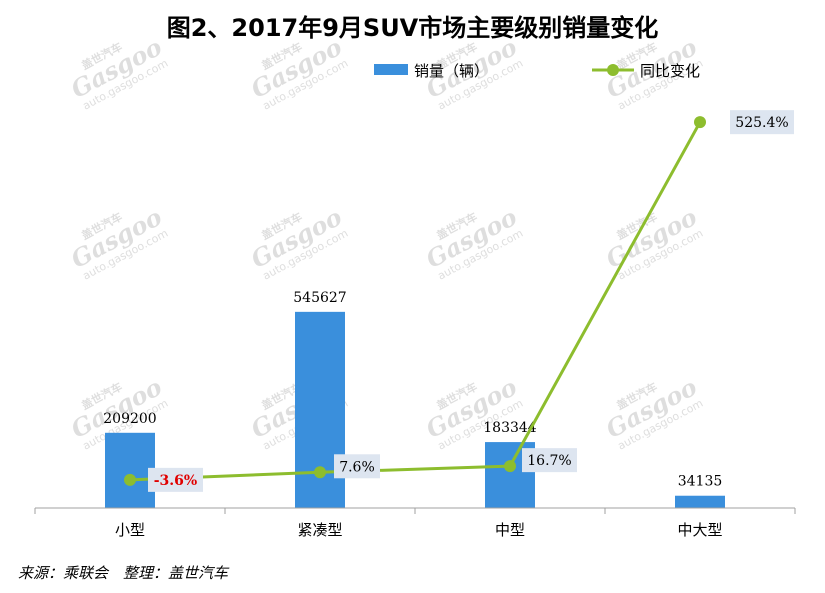 The image size is (825, 593). What do you see at coordinates (613, 70) in the screenshot?
I see `legend-swatch-marker` at bounding box center [613, 70].